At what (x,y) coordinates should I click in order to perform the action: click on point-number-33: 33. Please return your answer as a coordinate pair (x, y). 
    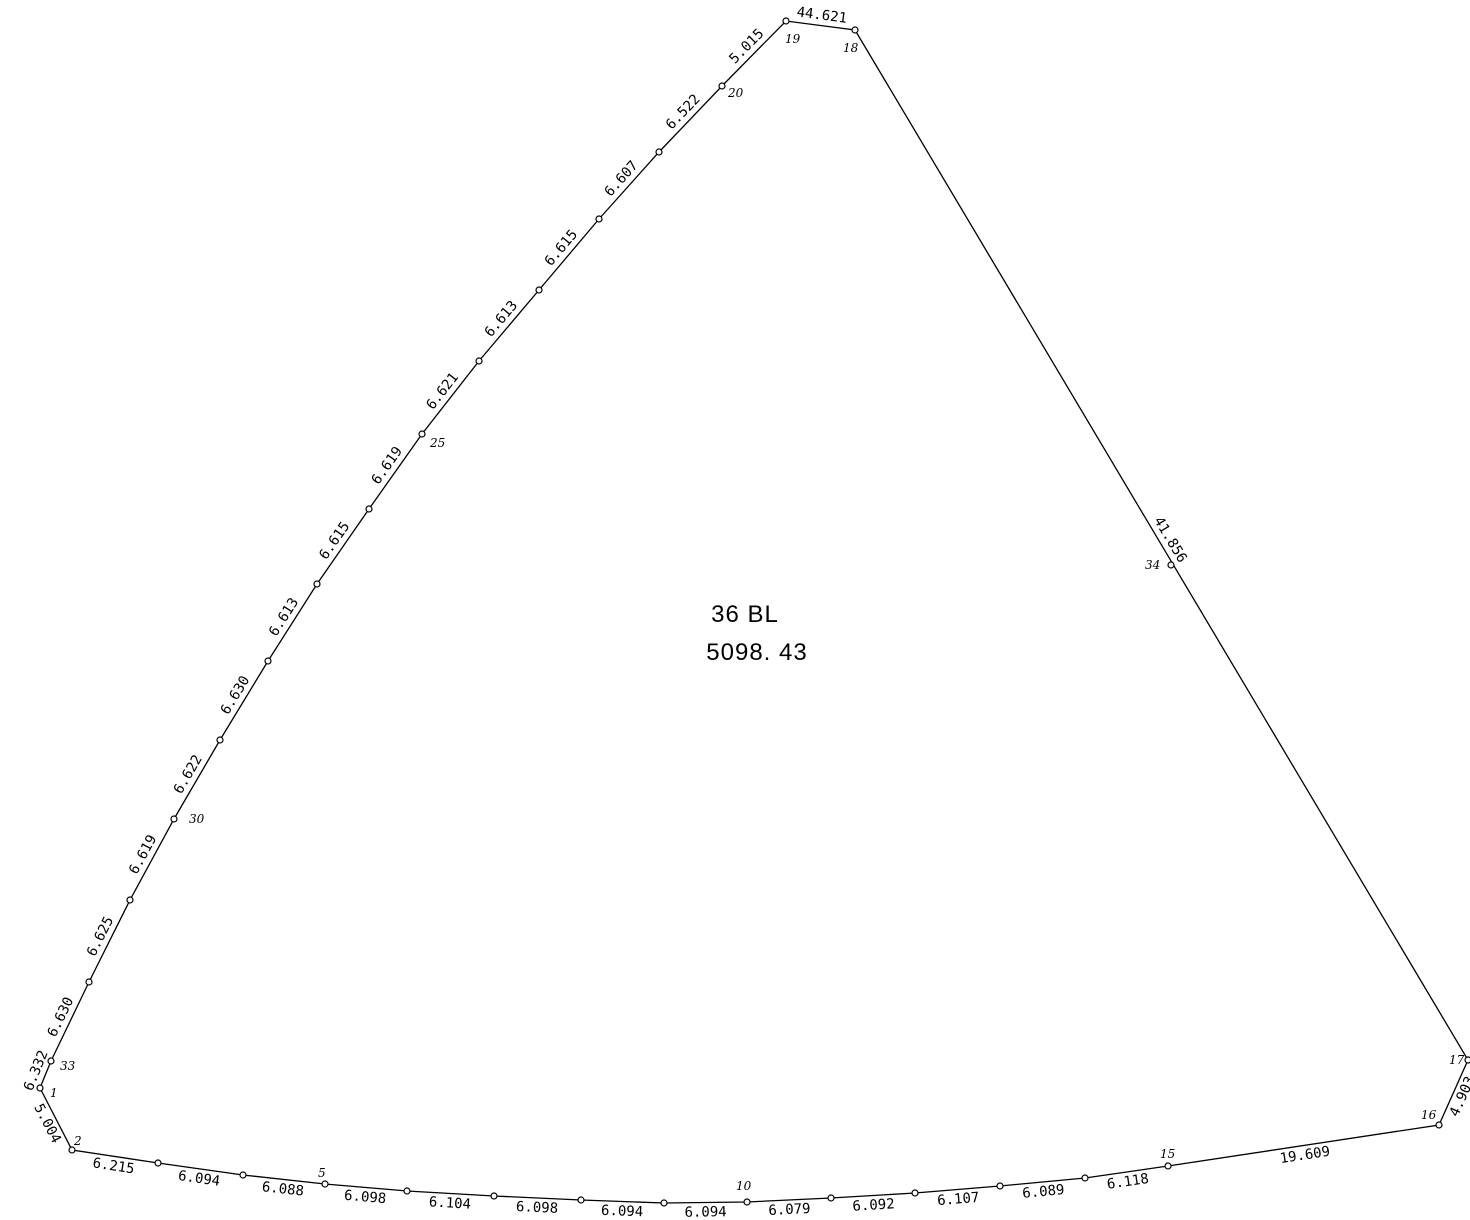
    Looking at the image, I should click on (68, 1066).